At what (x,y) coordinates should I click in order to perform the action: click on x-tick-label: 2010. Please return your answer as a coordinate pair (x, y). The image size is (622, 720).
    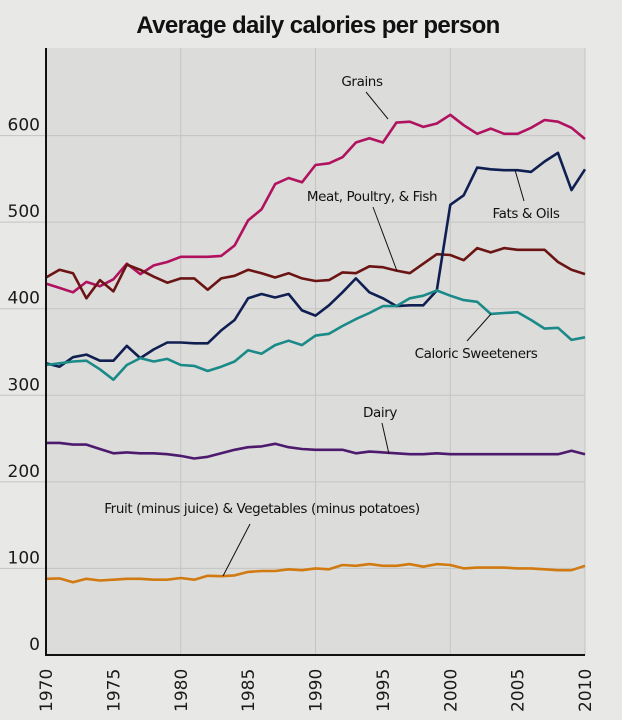
    Looking at the image, I should click on (586, 690).